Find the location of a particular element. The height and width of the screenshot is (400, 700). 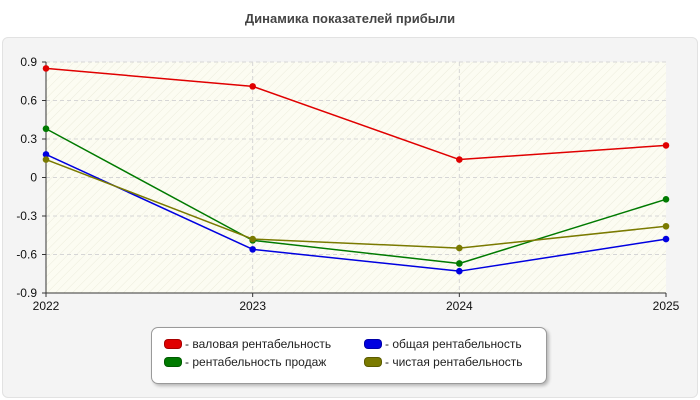

x-tick-label: 2023 is located at coordinates (252, 306).